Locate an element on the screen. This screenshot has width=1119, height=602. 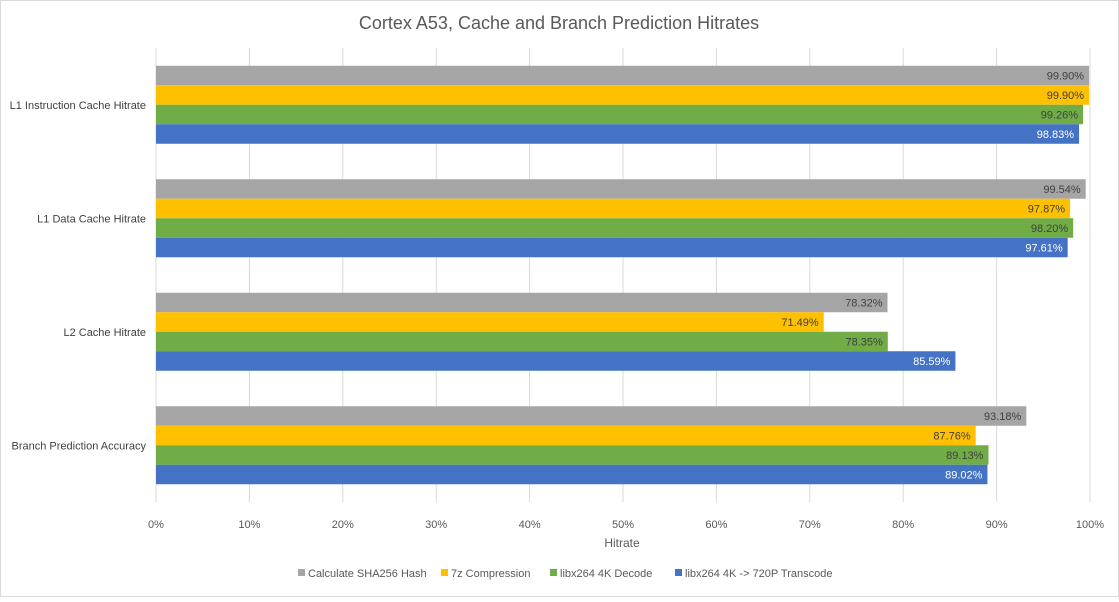
data-label: 99.54% is located at coordinates (1062, 190).